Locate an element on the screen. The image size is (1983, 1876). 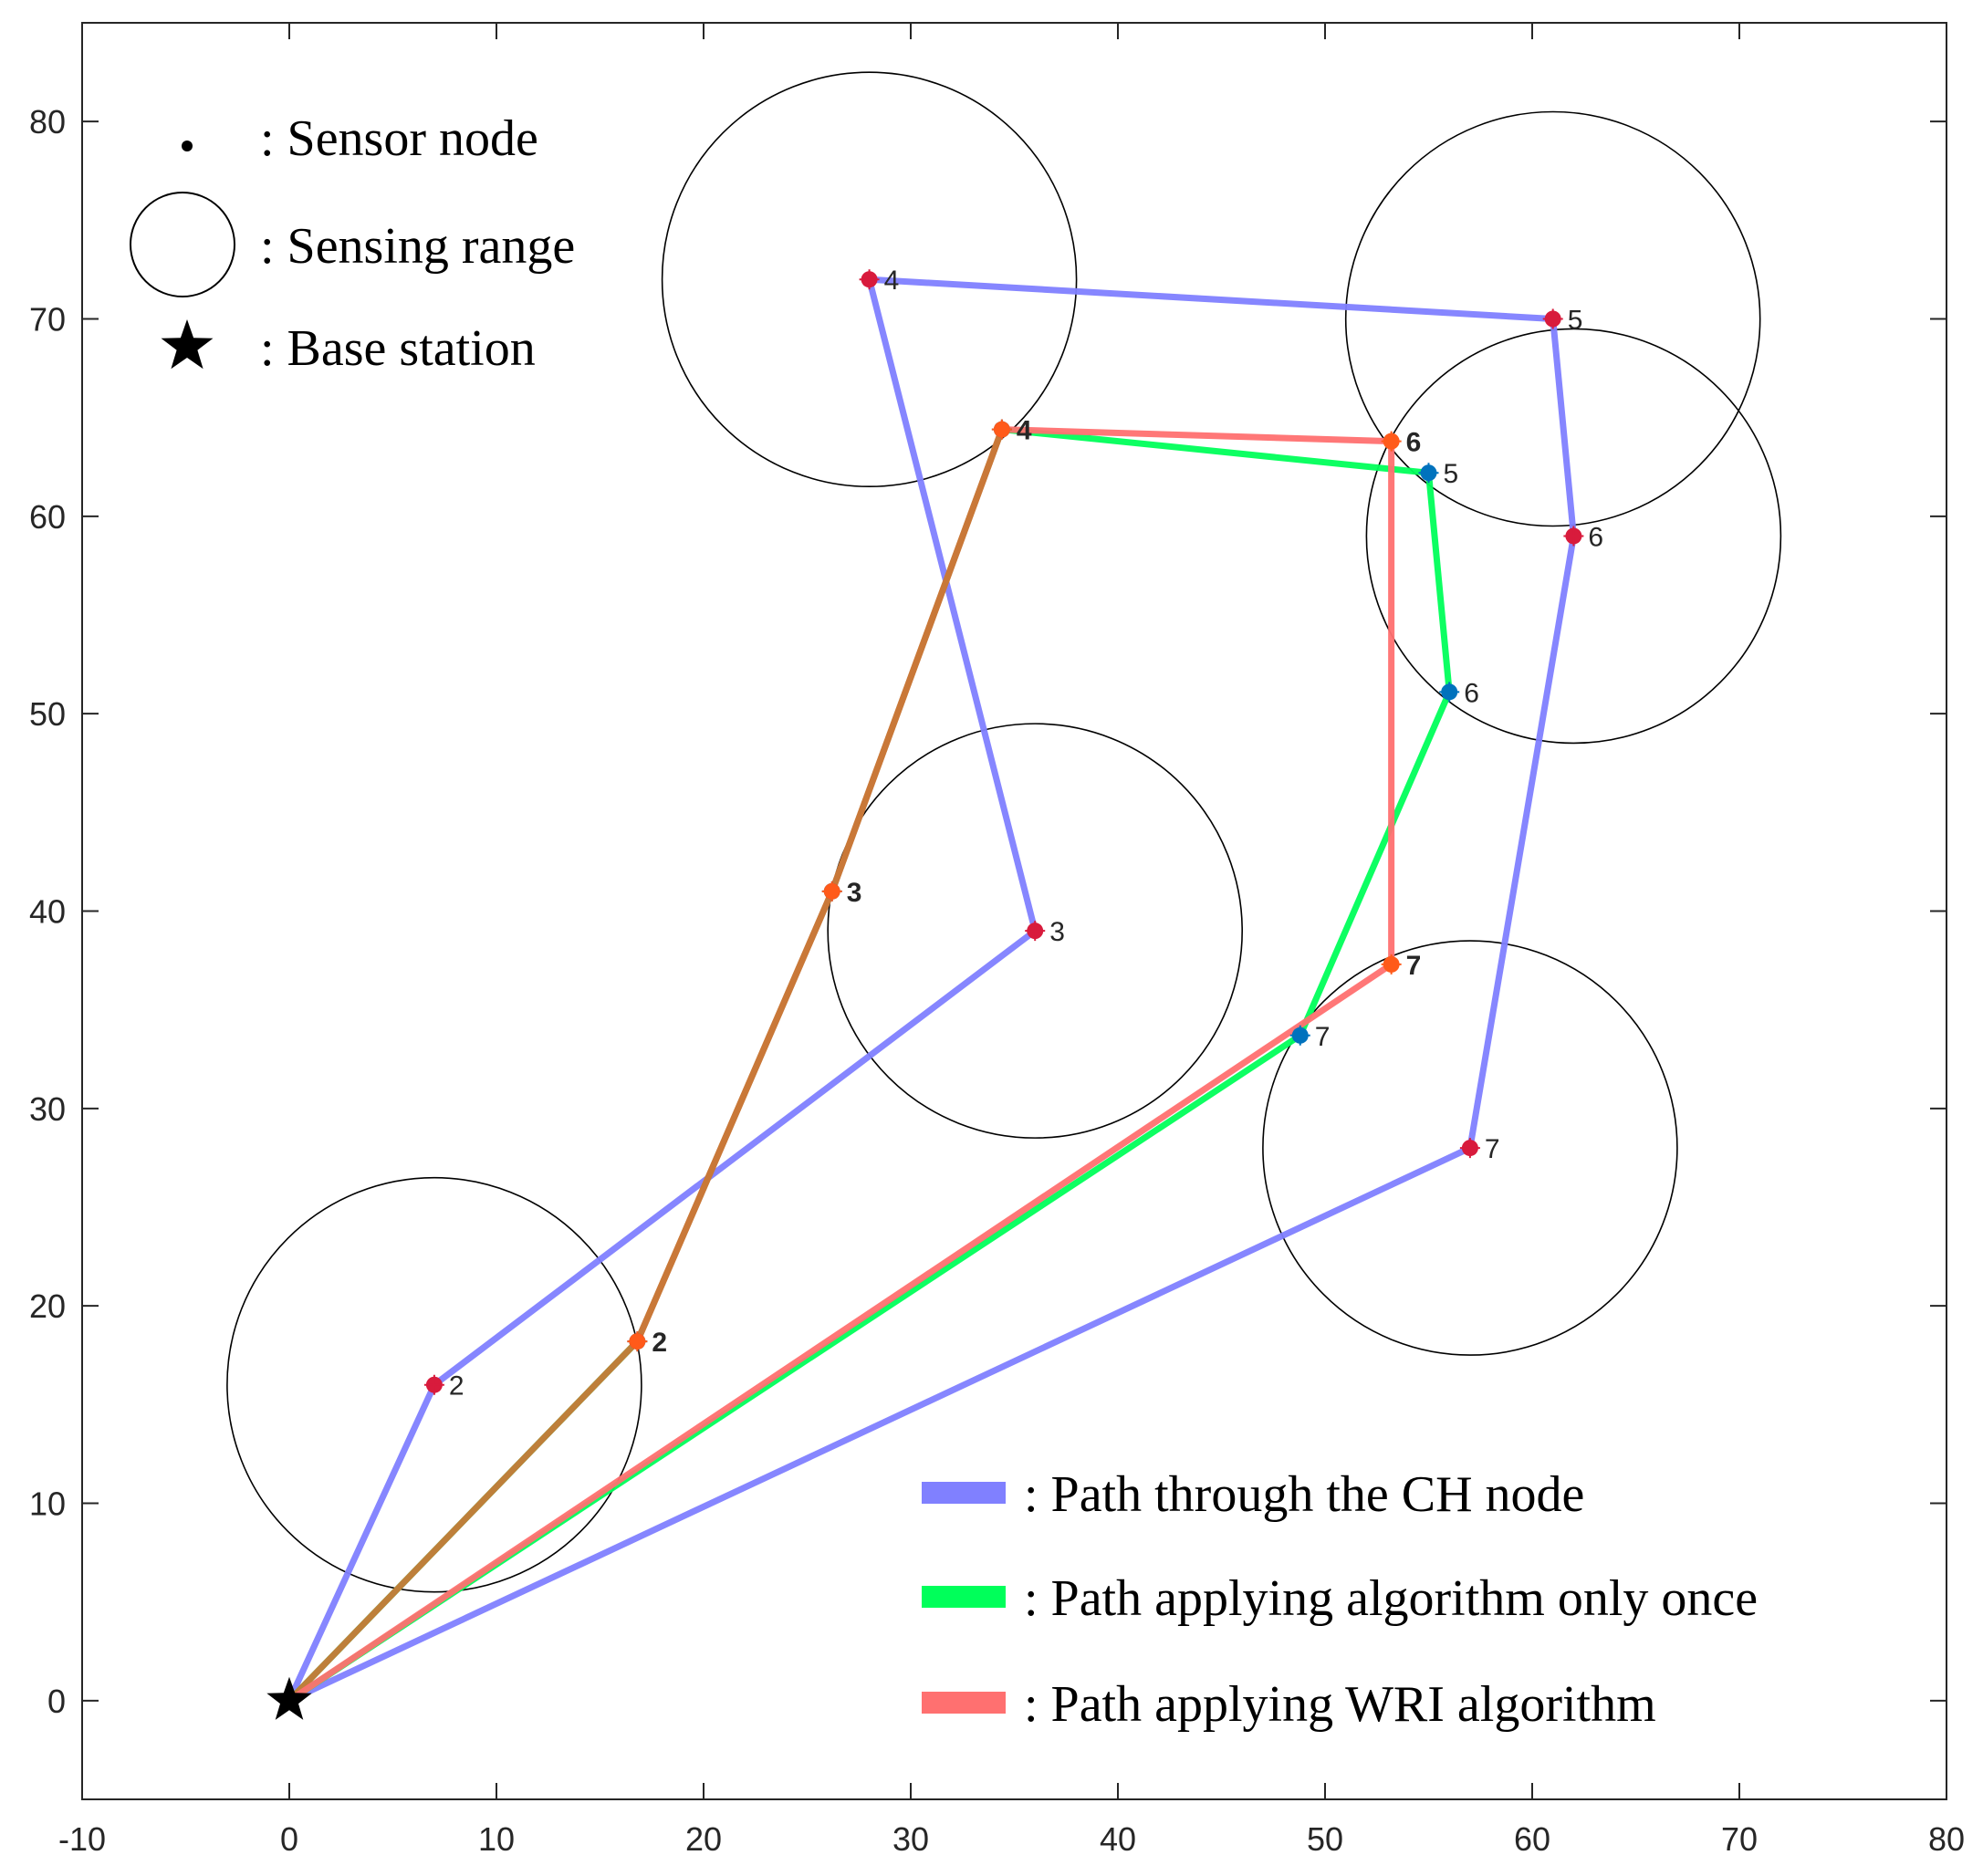
base-station-star is located at coordinates (289, 1698).